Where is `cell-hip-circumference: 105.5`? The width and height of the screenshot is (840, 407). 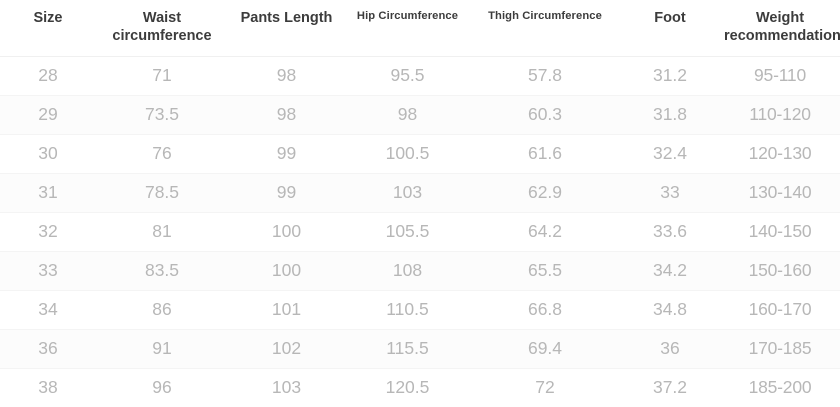 cell-hip-circumference: 105.5 is located at coordinates (407, 232).